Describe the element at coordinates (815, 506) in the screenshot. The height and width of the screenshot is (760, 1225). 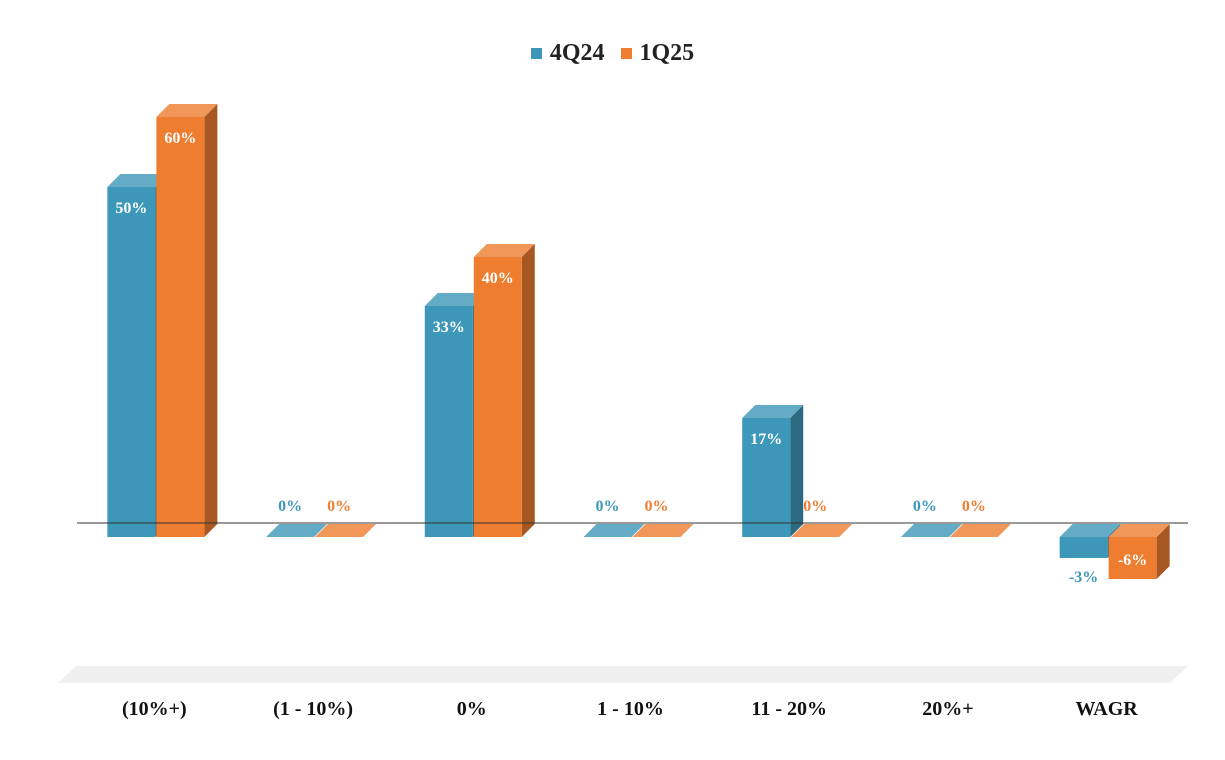
I see `data-label-1q25-4: 0%` at that location.